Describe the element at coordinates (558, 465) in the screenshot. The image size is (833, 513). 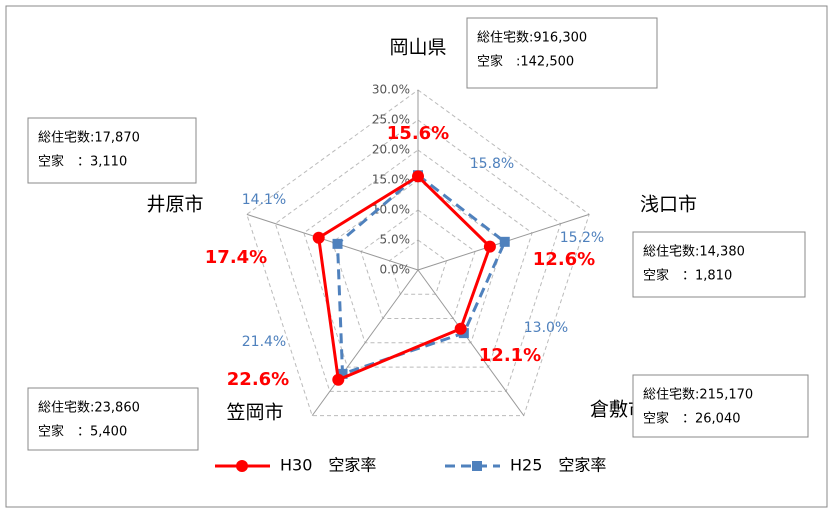
I see `legend-label: H25 空家率` at that location.